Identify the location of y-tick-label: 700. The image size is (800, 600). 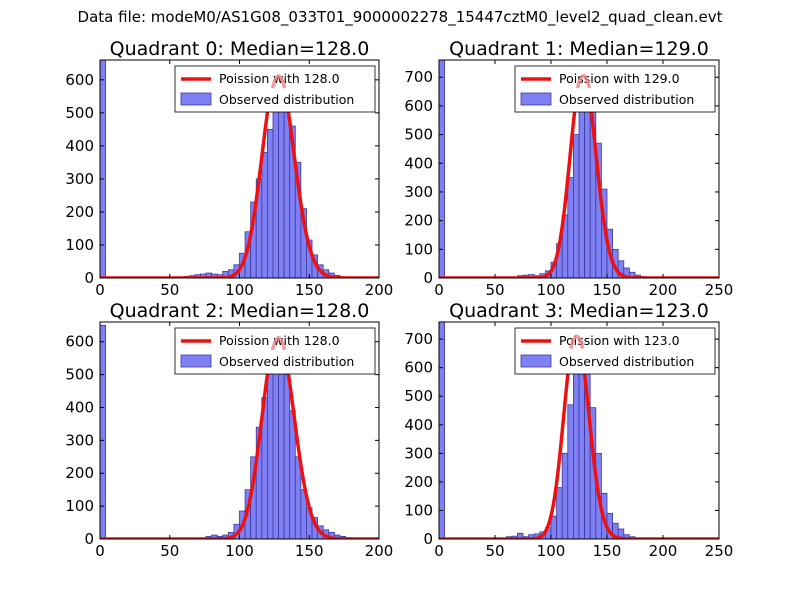
(418, 77).